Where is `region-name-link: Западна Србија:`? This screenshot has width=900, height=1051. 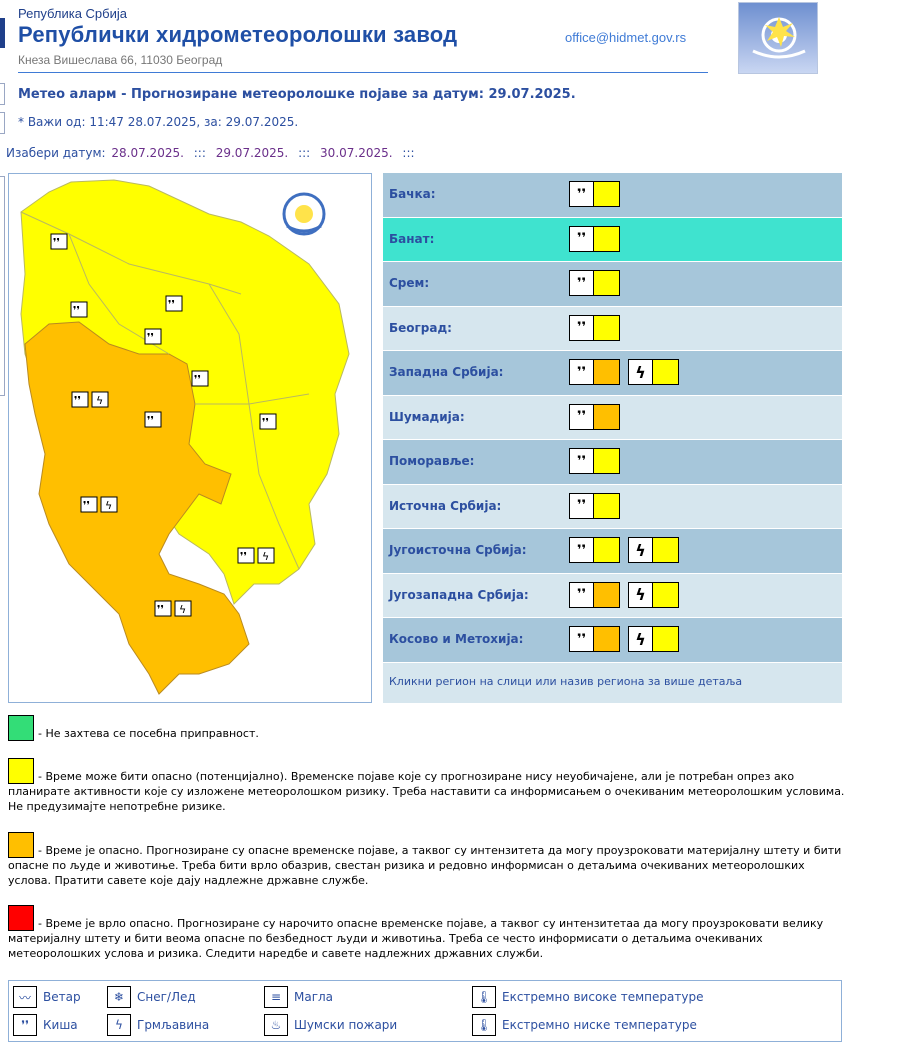 region-name-link: Западна Србија: is located at coordinates (446, 372).